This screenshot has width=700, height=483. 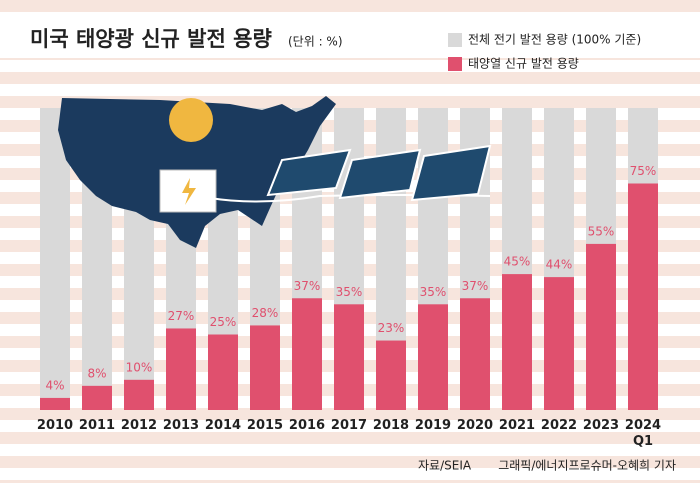 What do you see at coordinates (151, 39) in the screenshot?
I see `chart-title: 미국 태양광 신규 발전 용량` at bounding box center [151, 39].